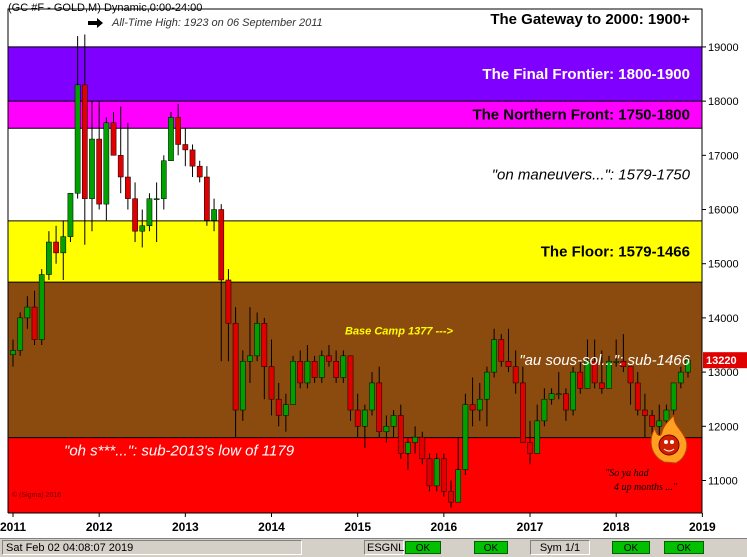 The height and width of the screenshot is (557, 747). Describe the element at coordinates (13, 527) in the screenshot. I see `x-tick-label: 2011` at that location.